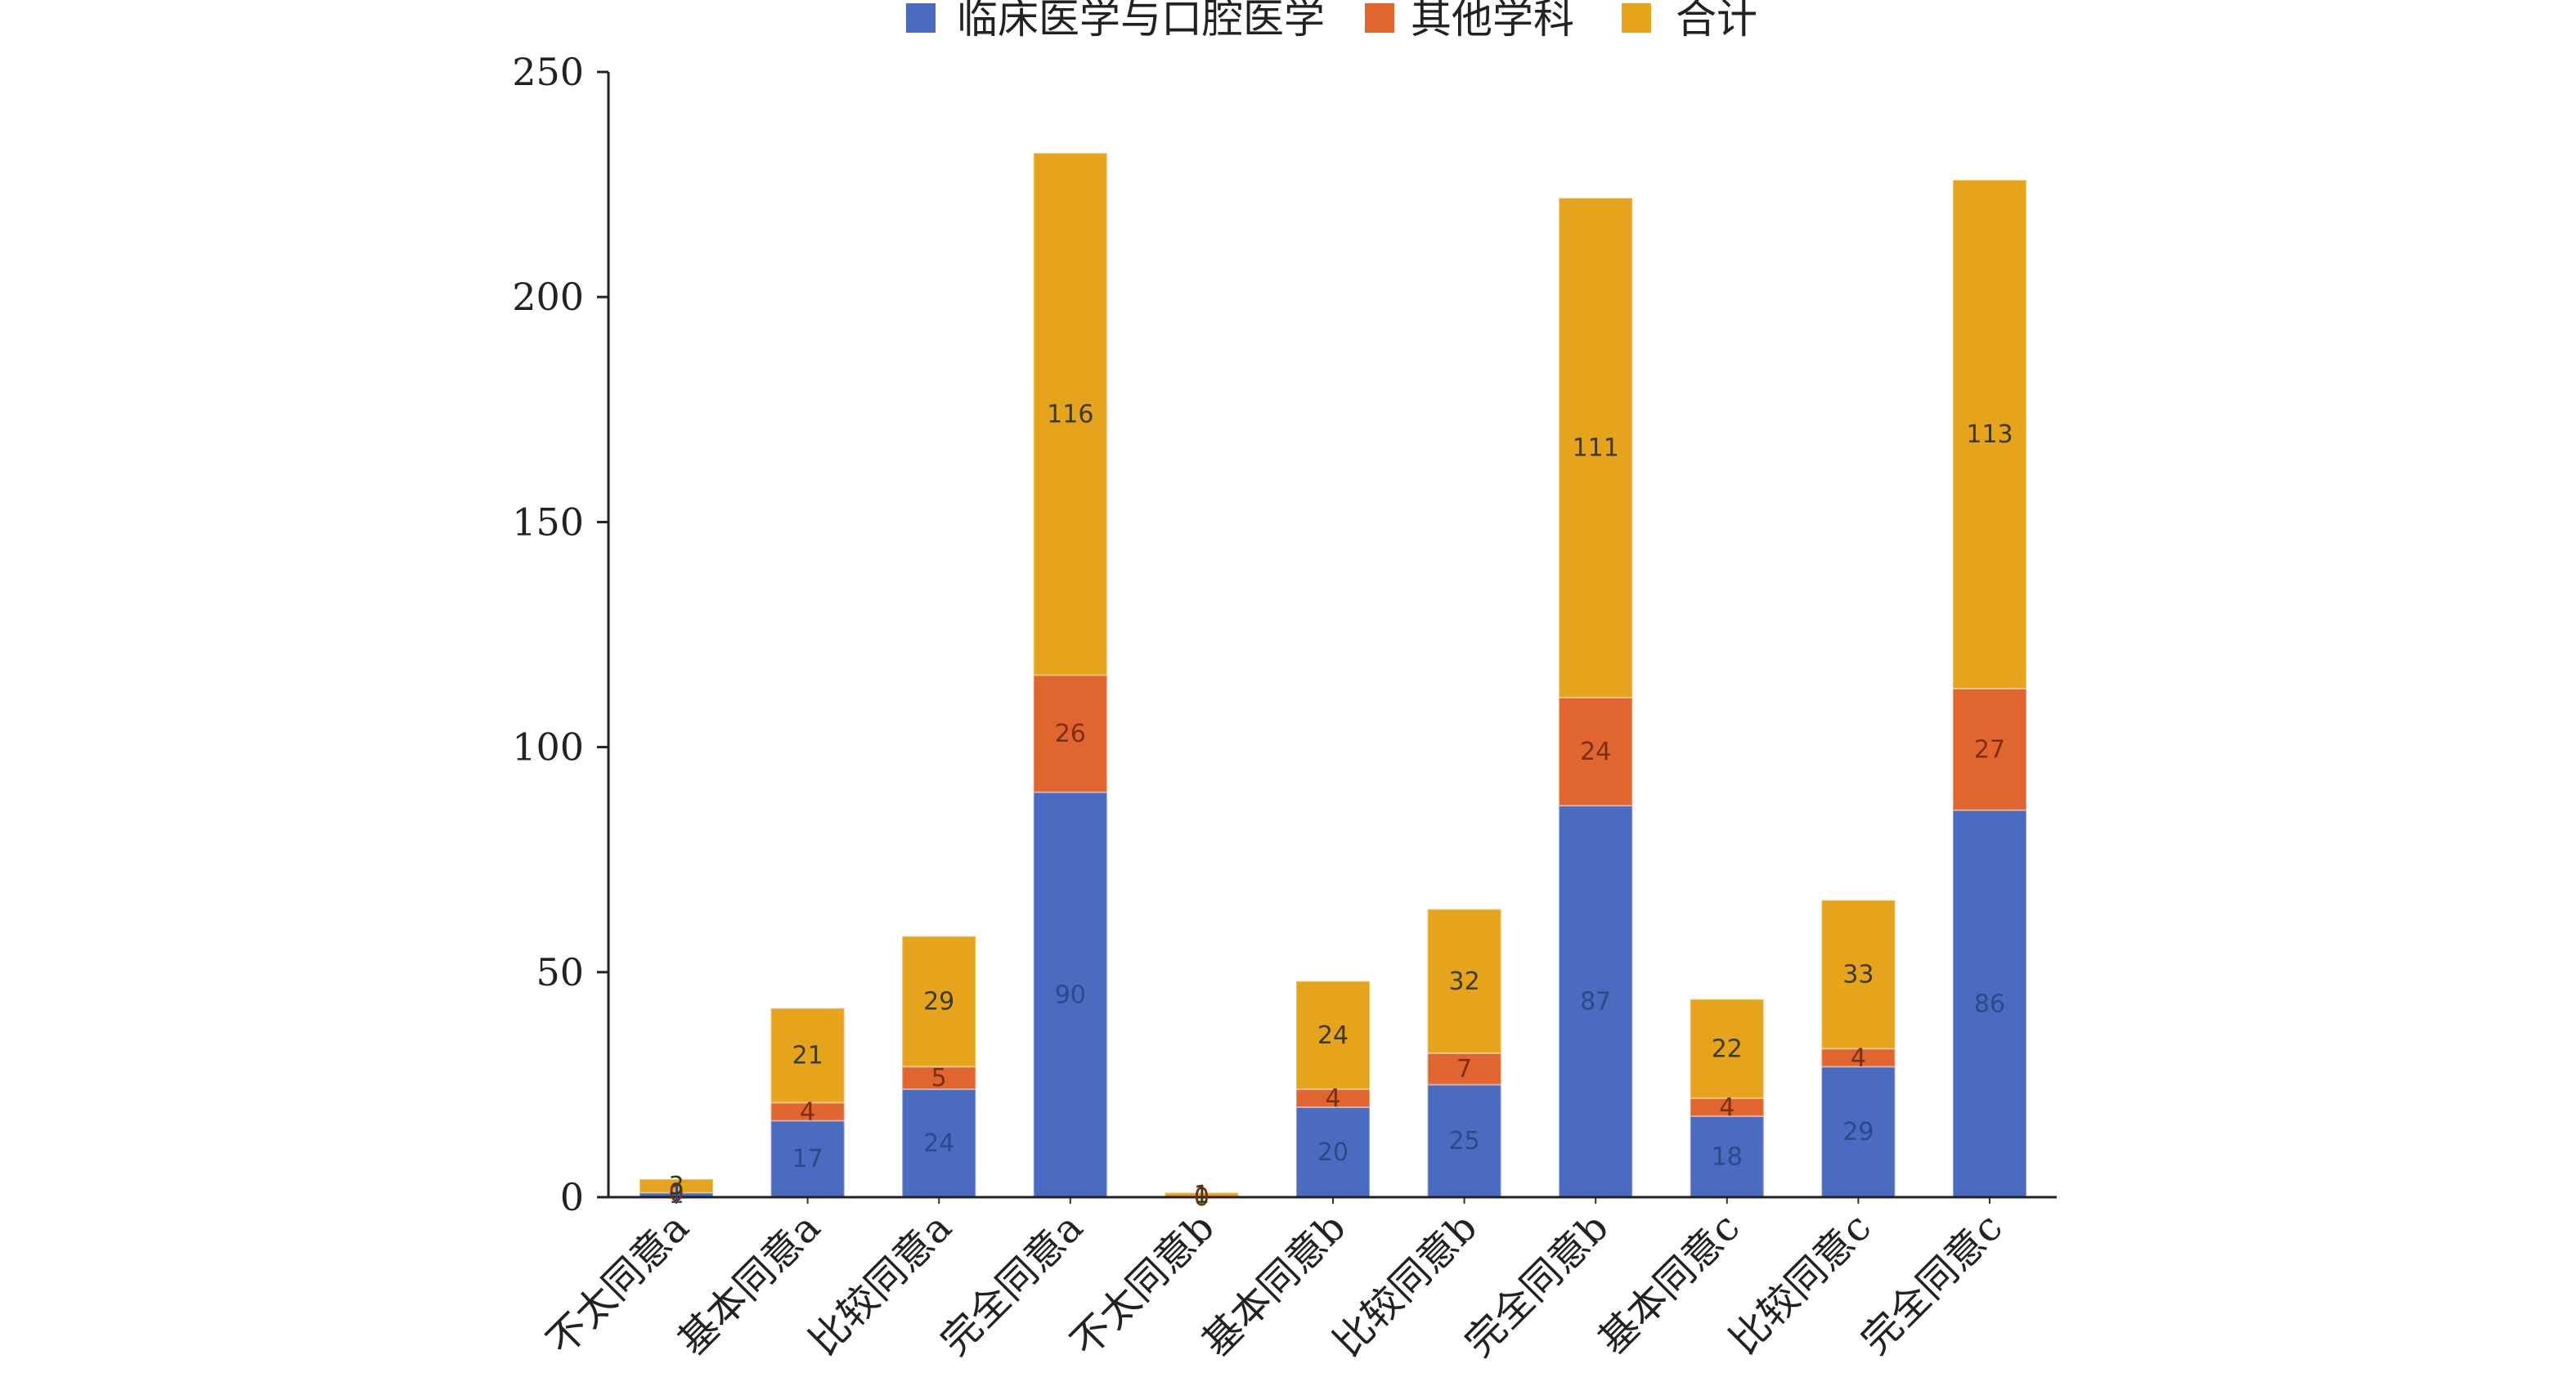 The width and height of the screenshot is (2576, 1373). I want to click on x-tick-label: 完全同意c, so click(1931, 1284).